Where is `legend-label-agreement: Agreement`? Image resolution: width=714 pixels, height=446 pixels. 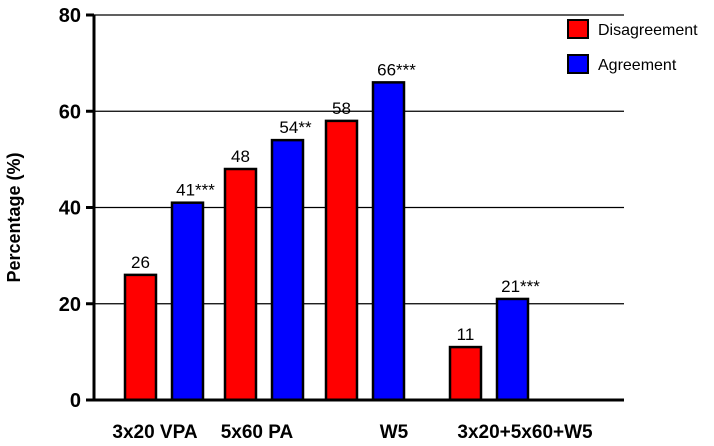 legend-label-agreement: Agreement is located at coordinates (637, 65).